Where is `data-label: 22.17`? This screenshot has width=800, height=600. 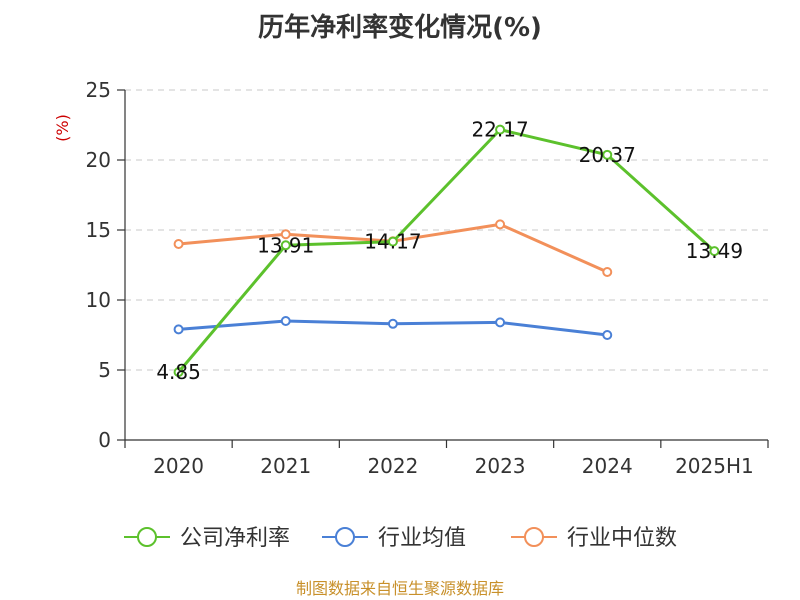 data-label: 22.17 is located at coordinates (499, 130).